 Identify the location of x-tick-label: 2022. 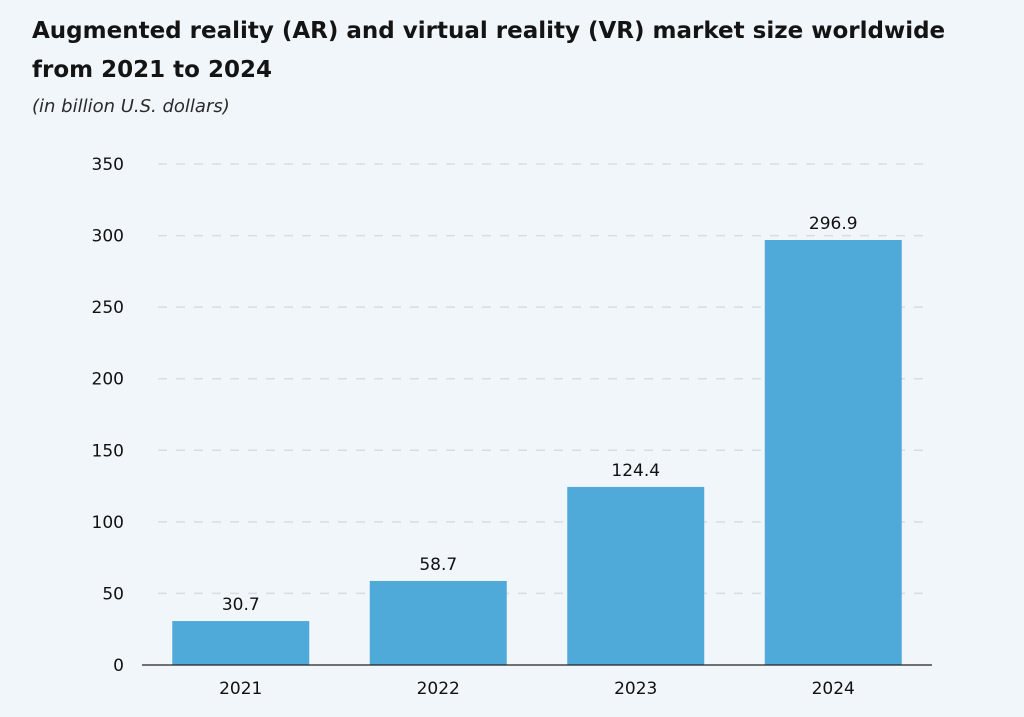
(438, 689).